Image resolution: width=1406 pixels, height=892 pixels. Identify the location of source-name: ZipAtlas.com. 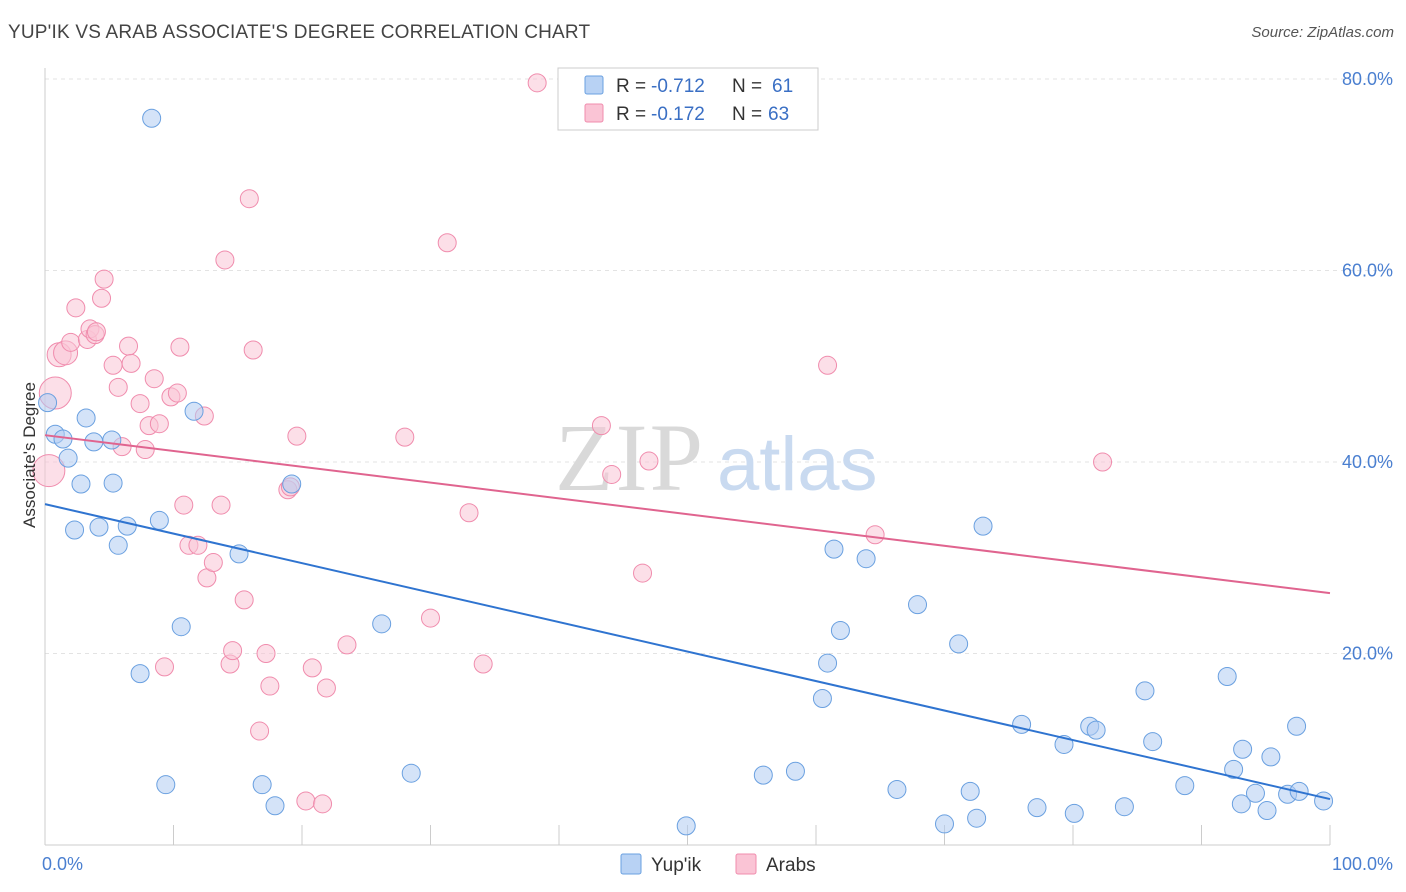
(1350, 32).